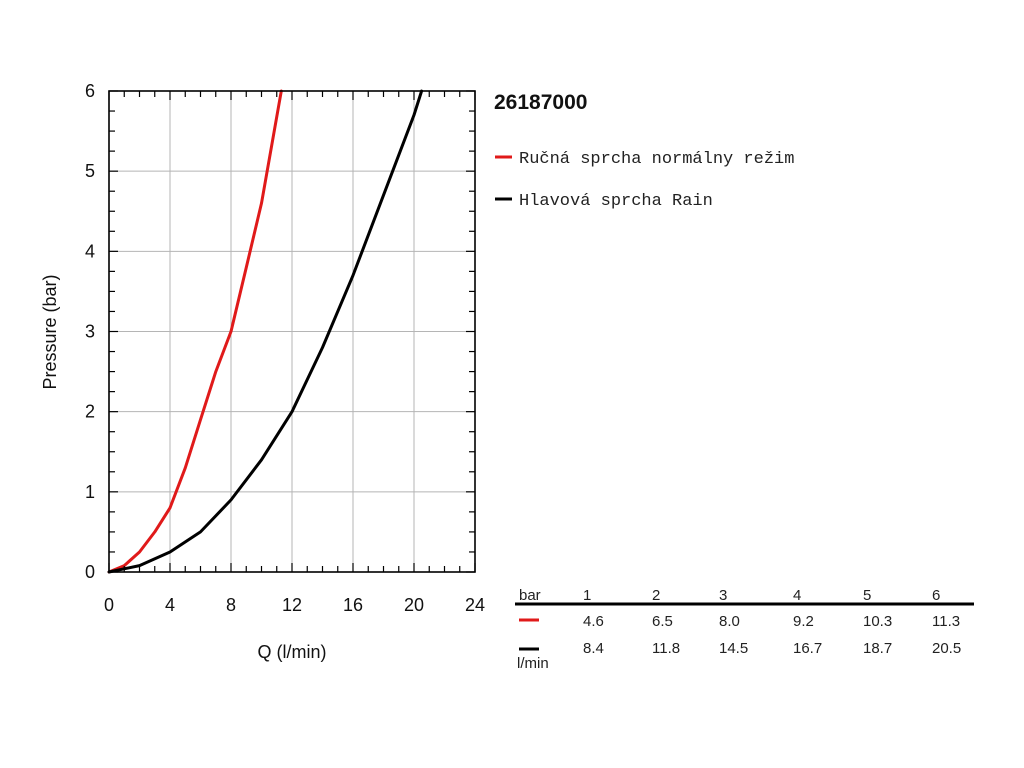 This screenshot has height=768, width=1024. What do you see at coordinates (807, 648) in the screenshot?
I see `table-cell: 16.7` at bounding box center [807, 648].